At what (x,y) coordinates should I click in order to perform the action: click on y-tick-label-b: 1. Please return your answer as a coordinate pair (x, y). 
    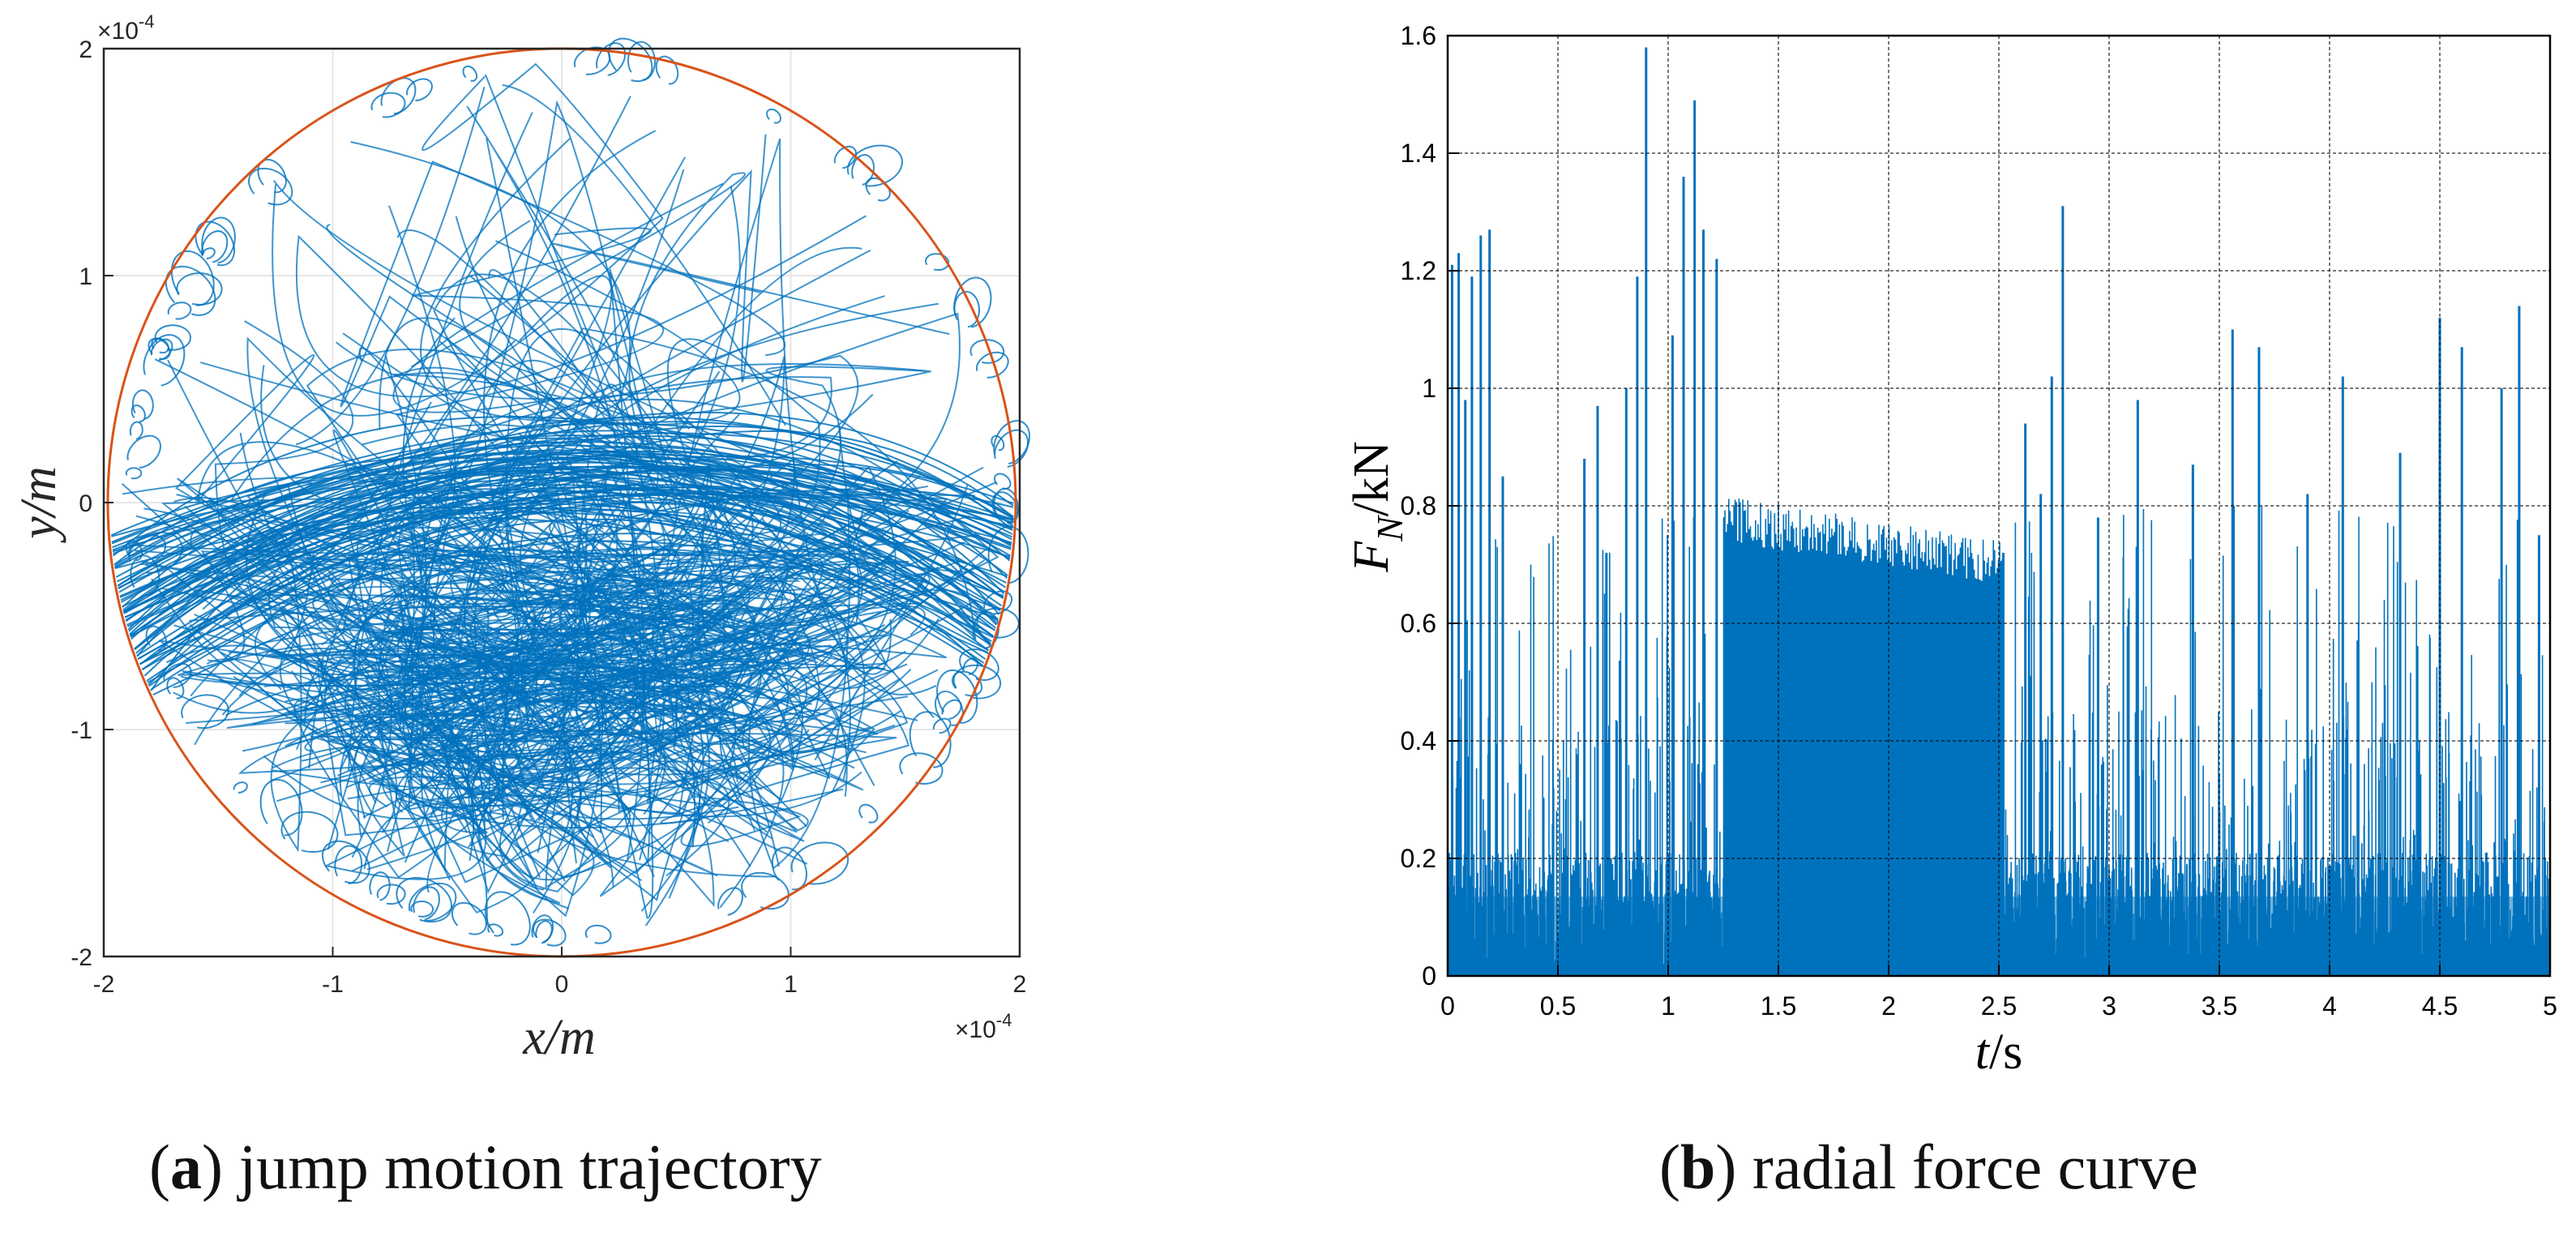
    Looking at the image, I should click on (1429, 388).